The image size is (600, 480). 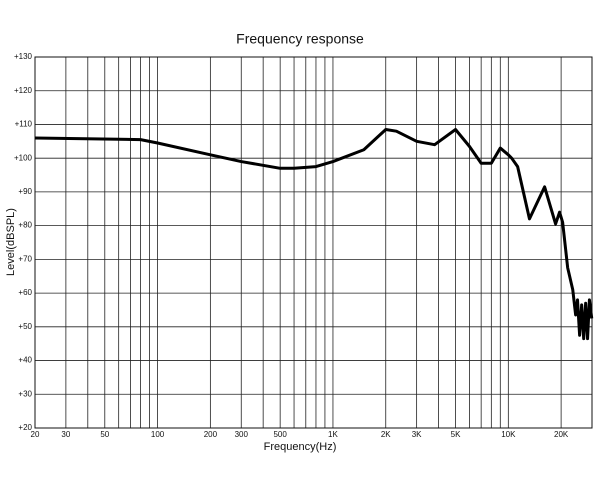 I want to click on y-tick-label: +80, so click(x=25, y=225).